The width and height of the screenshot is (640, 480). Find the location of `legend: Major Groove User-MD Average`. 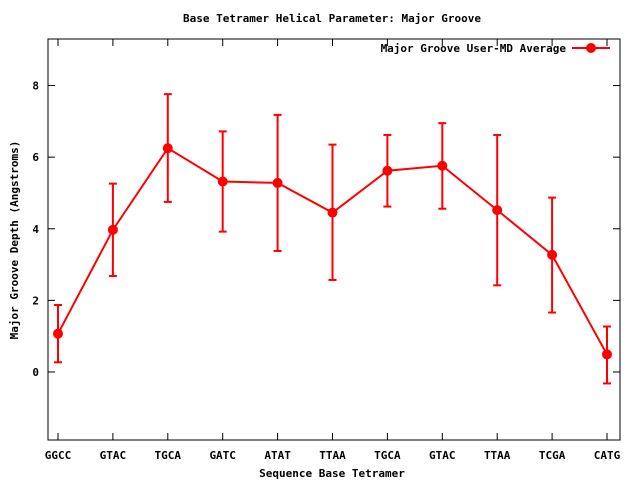

legend: Major Groove User-MD Average is located at coordinates (495, 48).